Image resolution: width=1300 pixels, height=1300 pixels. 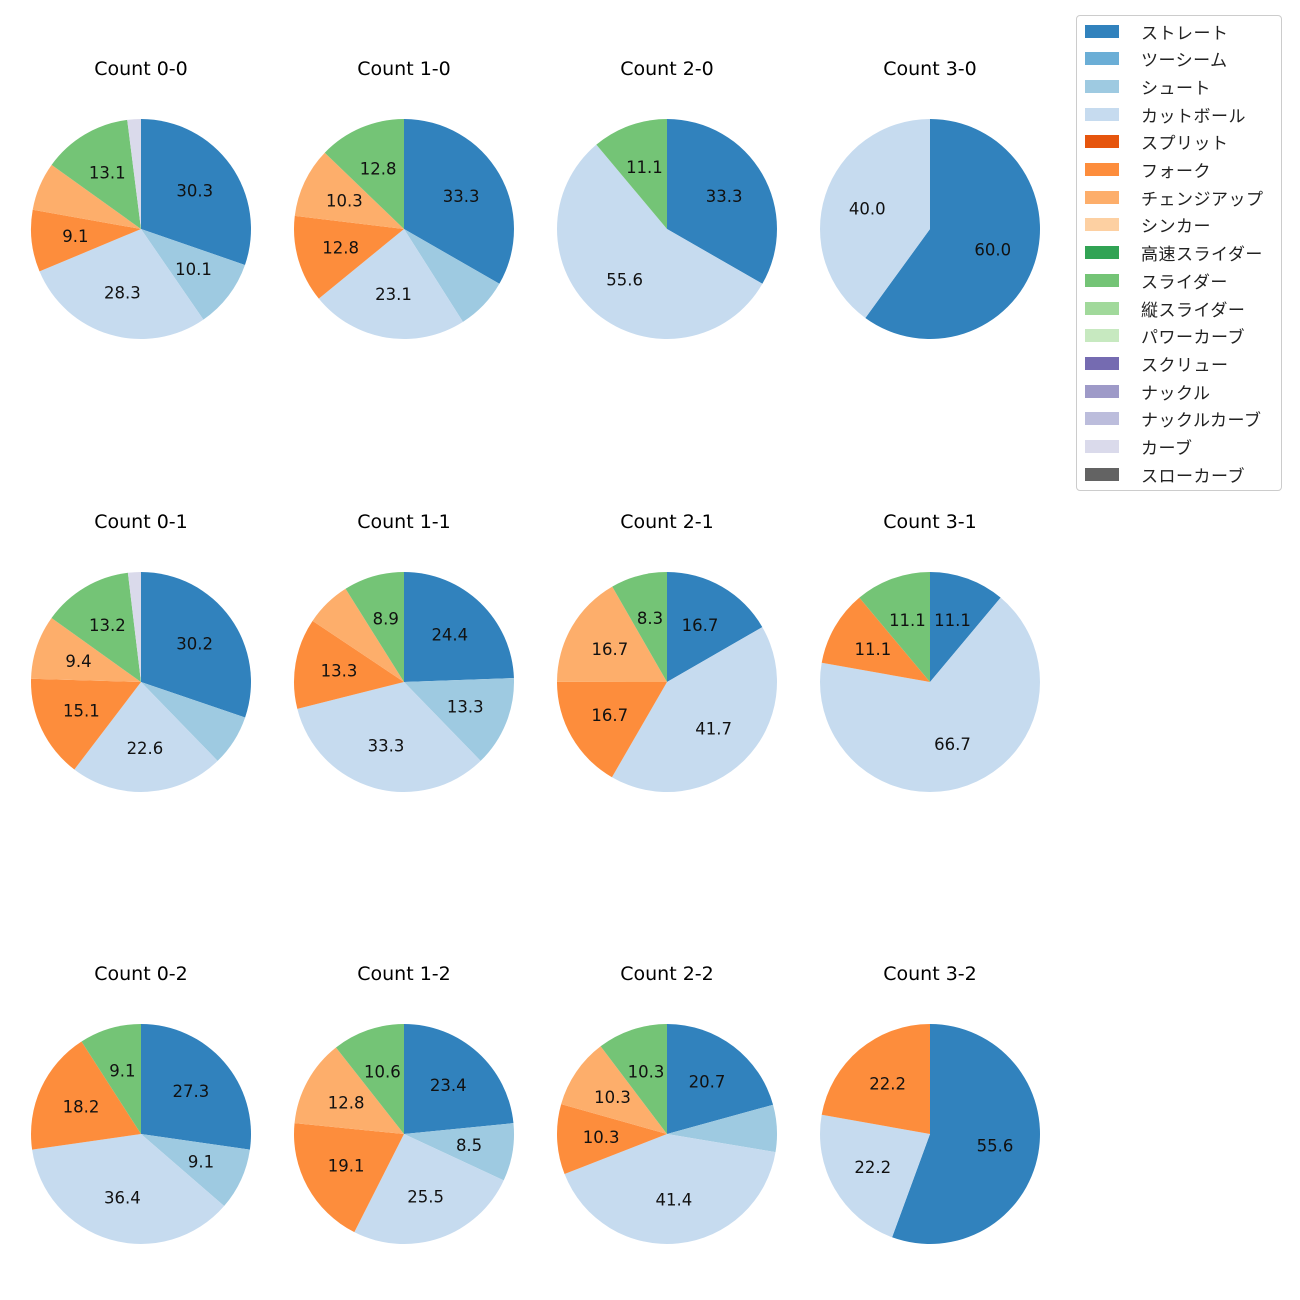 I want to click on pie-title: Count 3-0, so click(x=930, y=69).